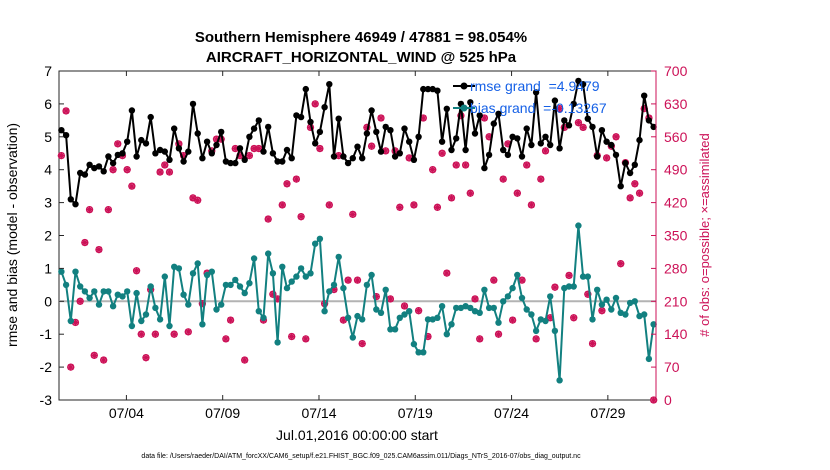 This screenshot has width=830, height=470. What do you see at coordinates (361, 57) in the screenshot?
I see `chart-title-line-2: AIRCRAFT_HORIZONTAL_WIND @ 525 hPa` at bounding box center [361, 57].